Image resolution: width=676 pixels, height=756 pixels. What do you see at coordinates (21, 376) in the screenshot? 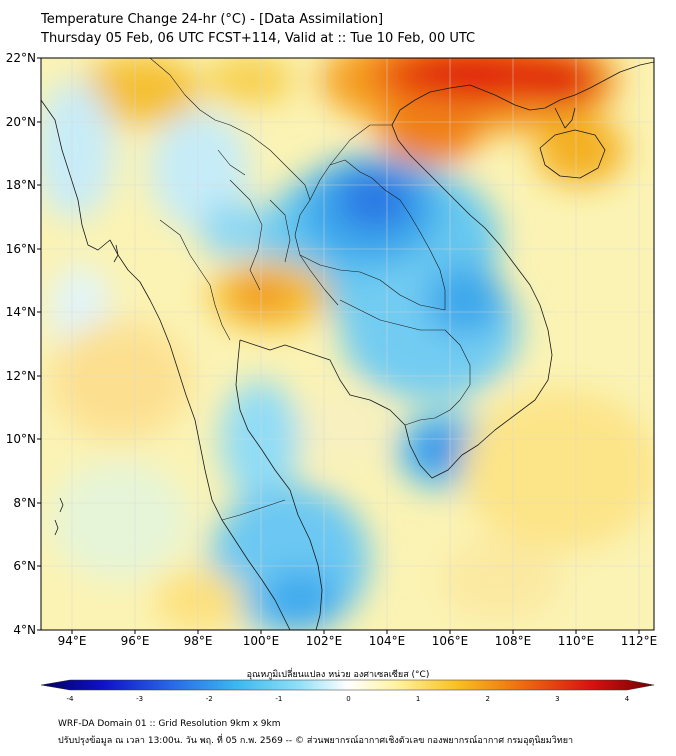
I see `lat-label: 12°N` at bounding box center [21, 376].